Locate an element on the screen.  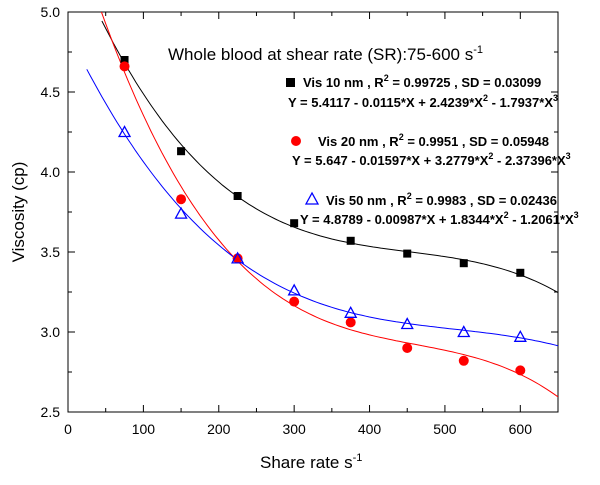
legend-marker-square is located at coordinates (290, 82).